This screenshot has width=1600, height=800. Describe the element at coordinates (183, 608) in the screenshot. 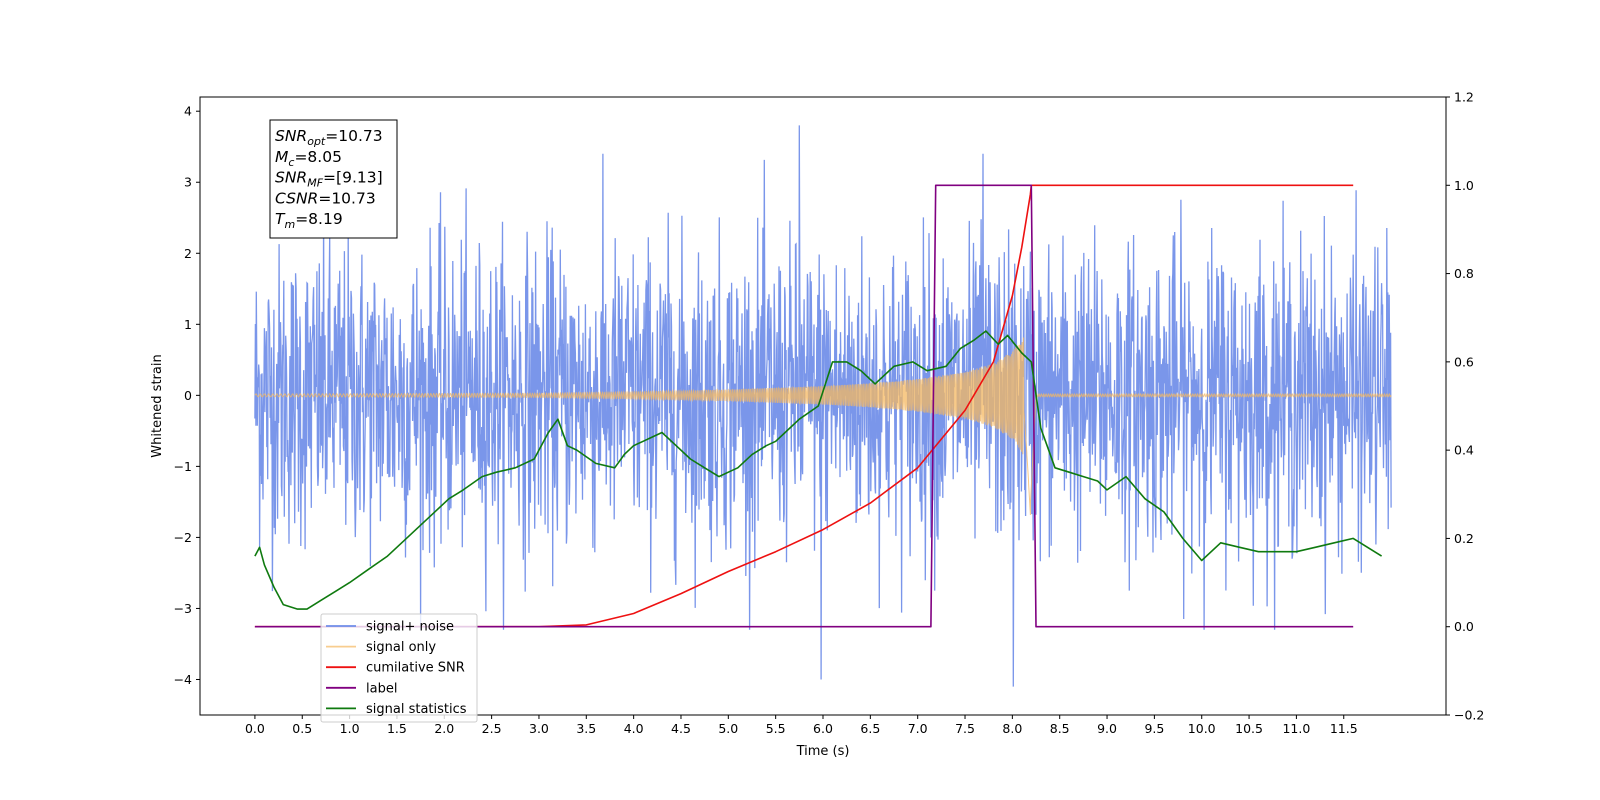

I see `y-tick-label: −3` at that location.